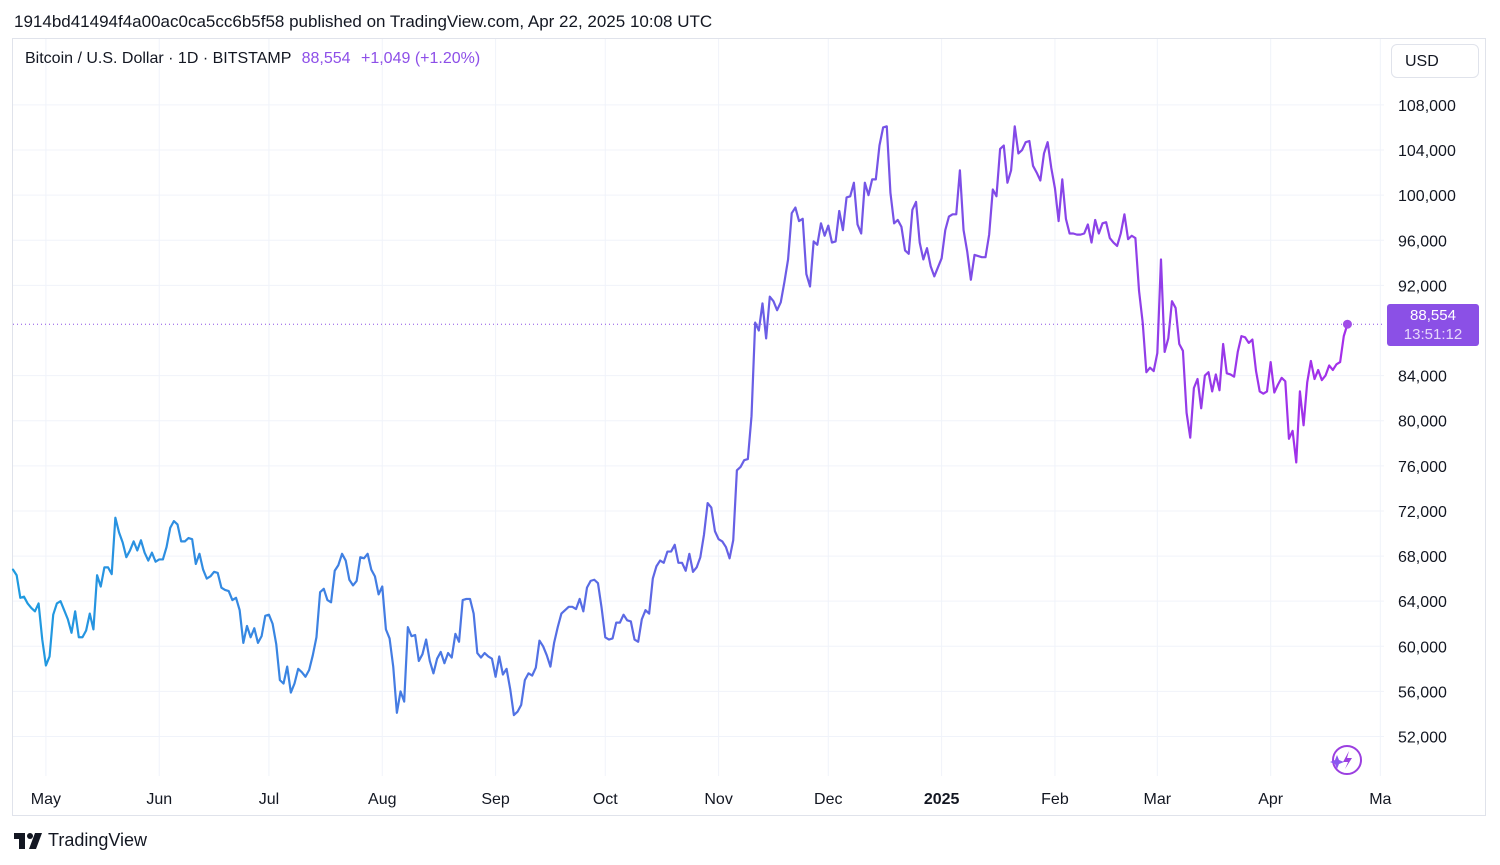  I want to click on x-tick-label: Ma, so click(1380, 799).